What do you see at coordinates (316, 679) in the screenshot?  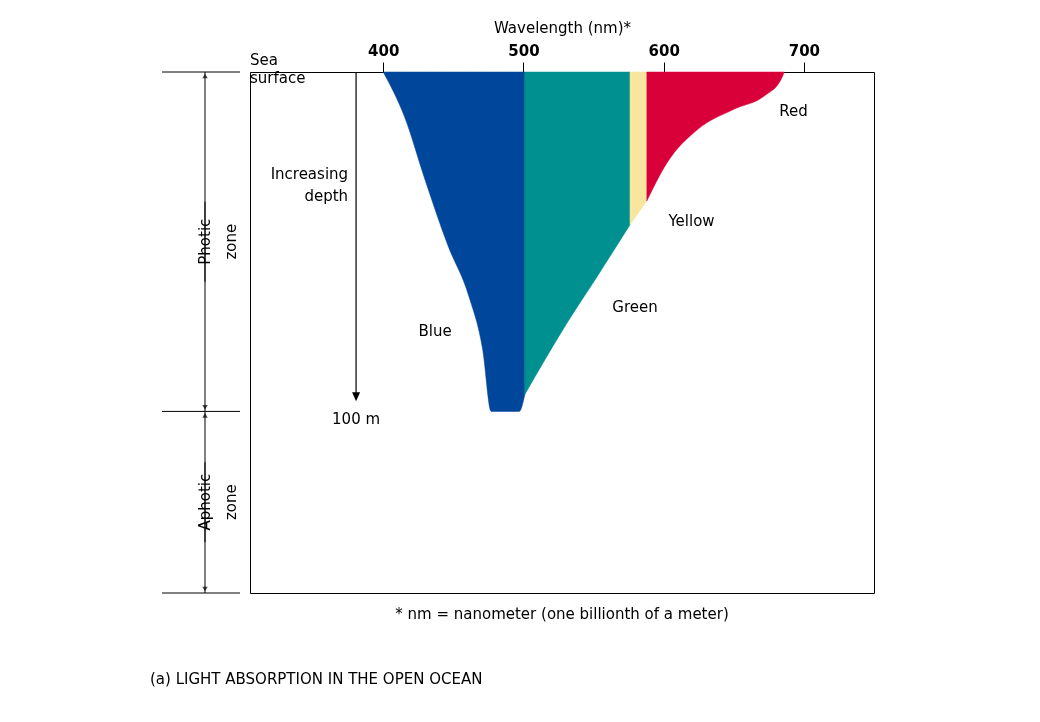 I see `text: (a) LIGHT ABSORPTION IN THE OPEN OCEAN` at bounding box center [316, 679].